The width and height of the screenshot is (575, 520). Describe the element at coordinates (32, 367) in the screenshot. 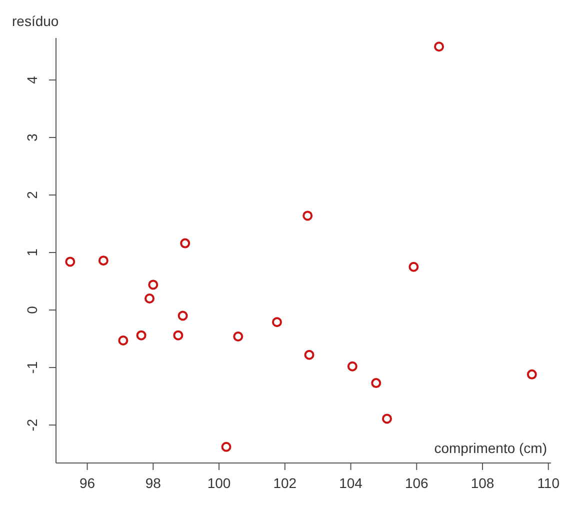

I see `y-tick-label: -1` at that location.